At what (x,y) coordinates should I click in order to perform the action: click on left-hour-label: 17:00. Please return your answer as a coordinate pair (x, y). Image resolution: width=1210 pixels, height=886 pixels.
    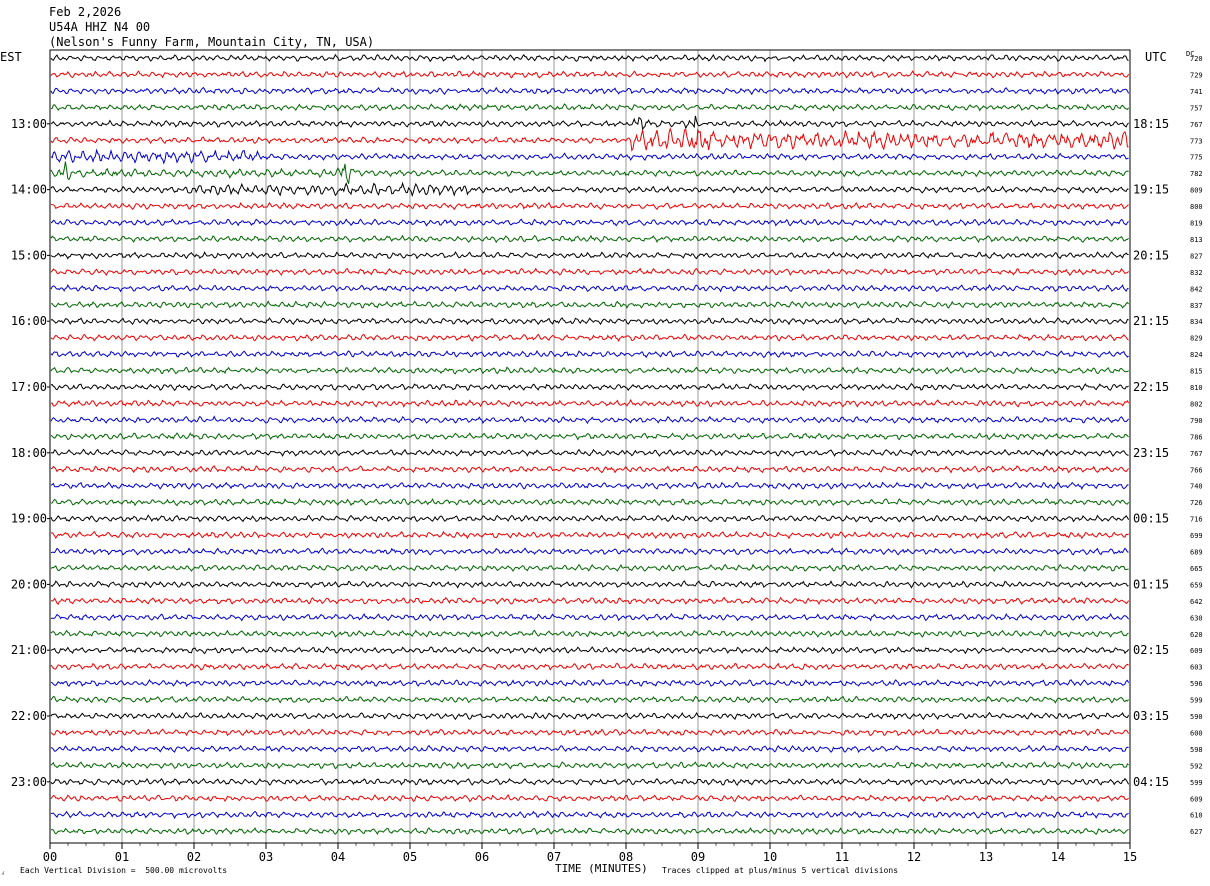
    Looking at the image, I should click on (29, 387).